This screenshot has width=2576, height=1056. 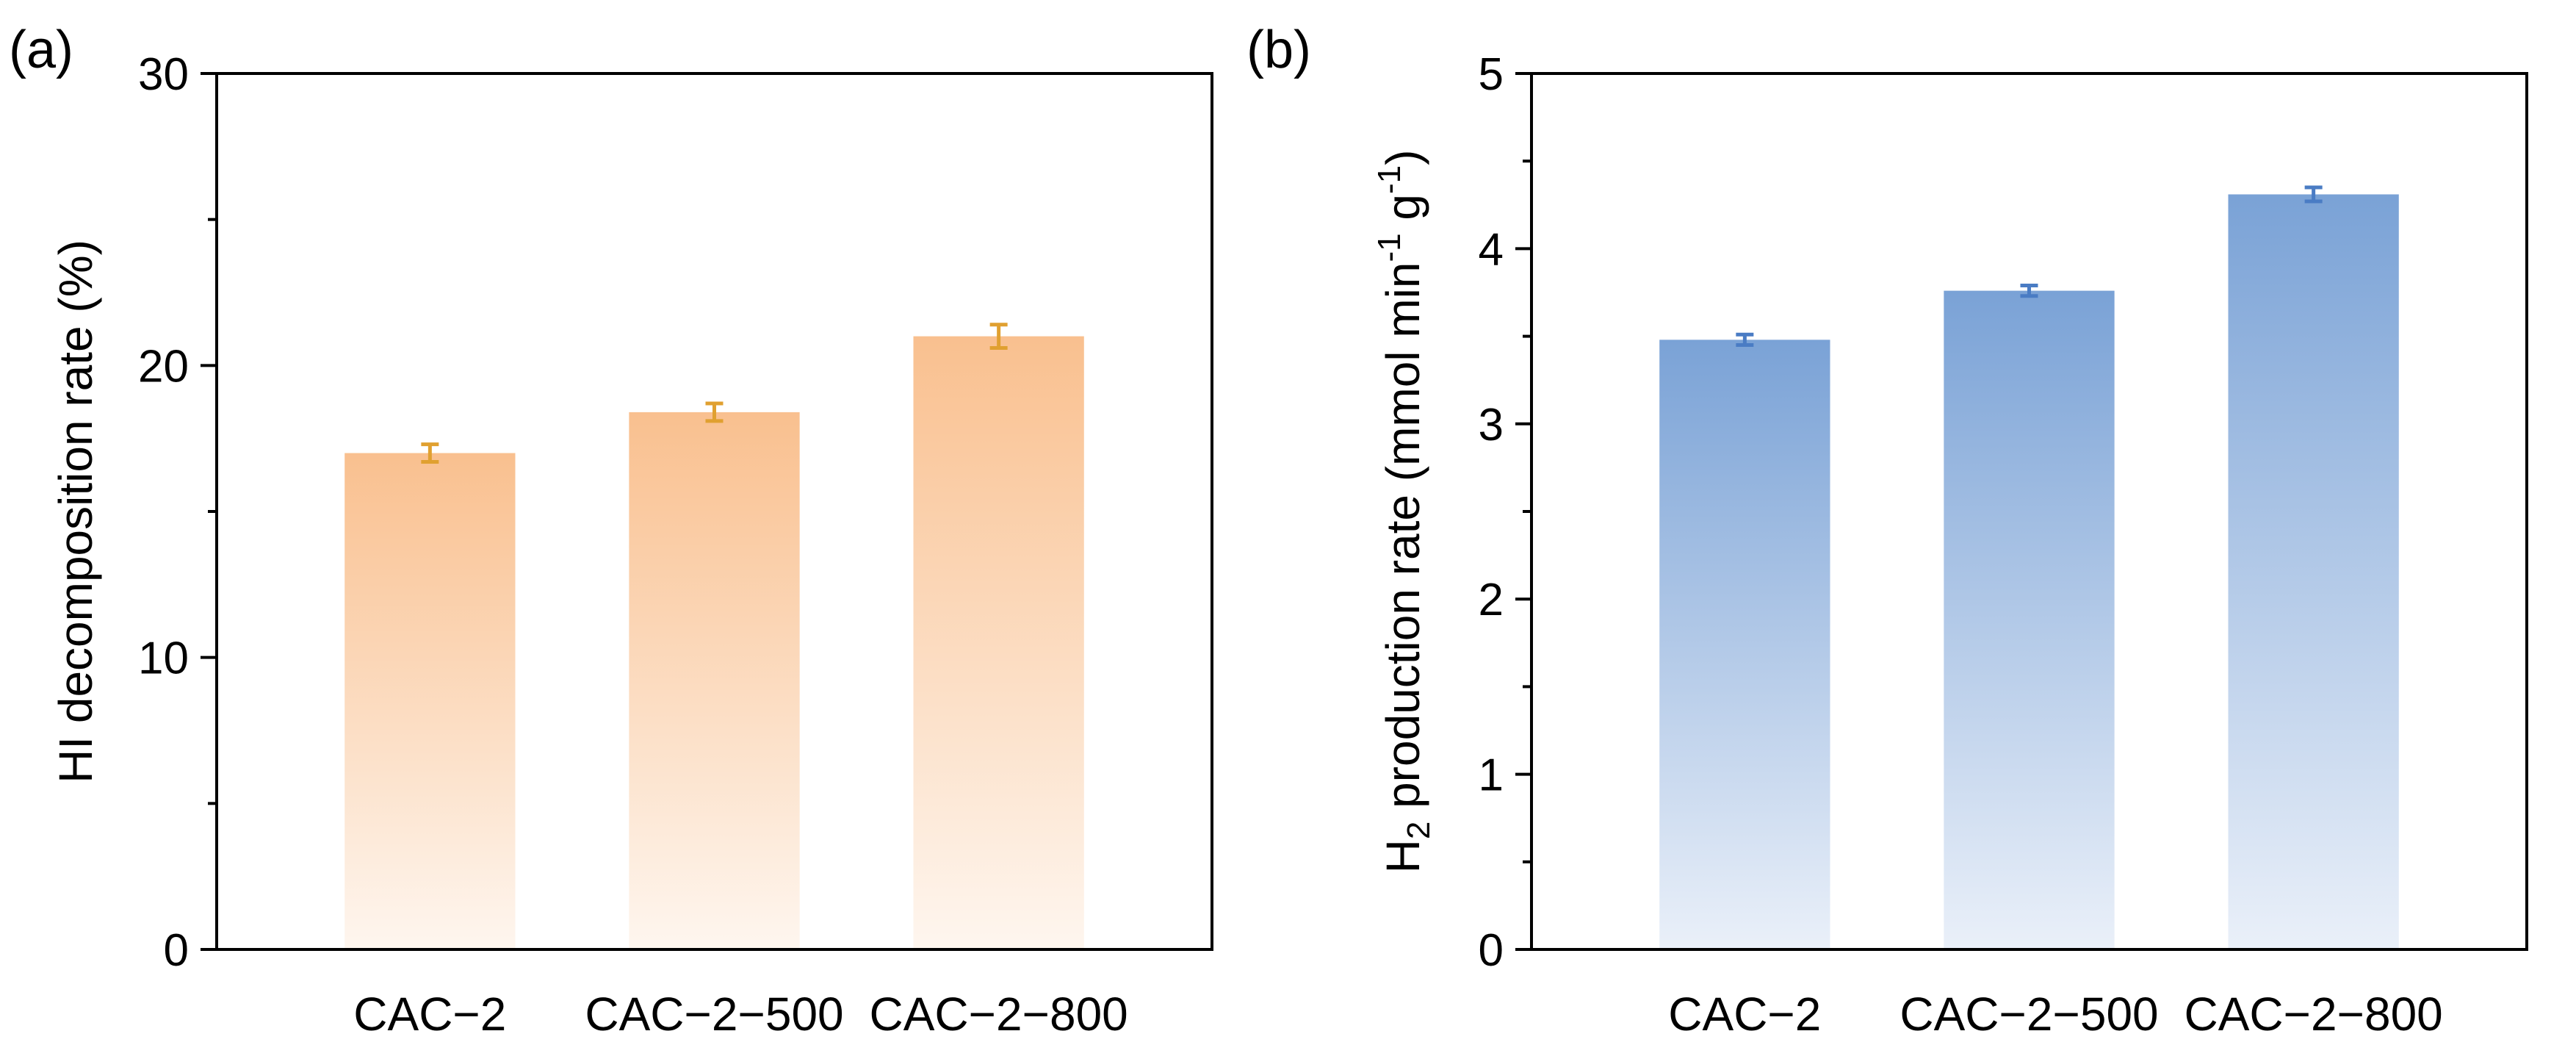 What do you see at coordinates (430, 1015) in the screenshot?
I see `panel-a-x-tick-label-1: CAC−2` at bounding box center [430, 1015].